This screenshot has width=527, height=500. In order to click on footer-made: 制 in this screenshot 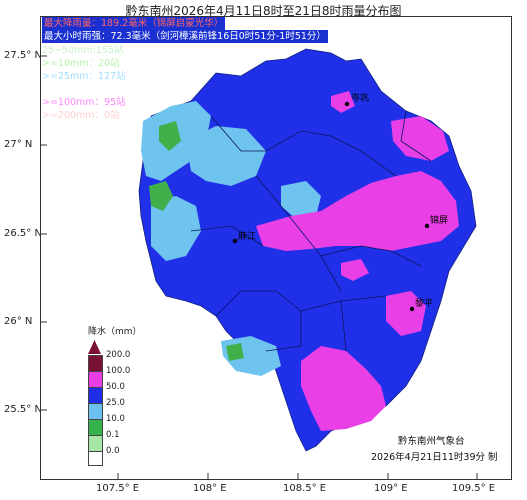, I will do `click(493, 457)`.